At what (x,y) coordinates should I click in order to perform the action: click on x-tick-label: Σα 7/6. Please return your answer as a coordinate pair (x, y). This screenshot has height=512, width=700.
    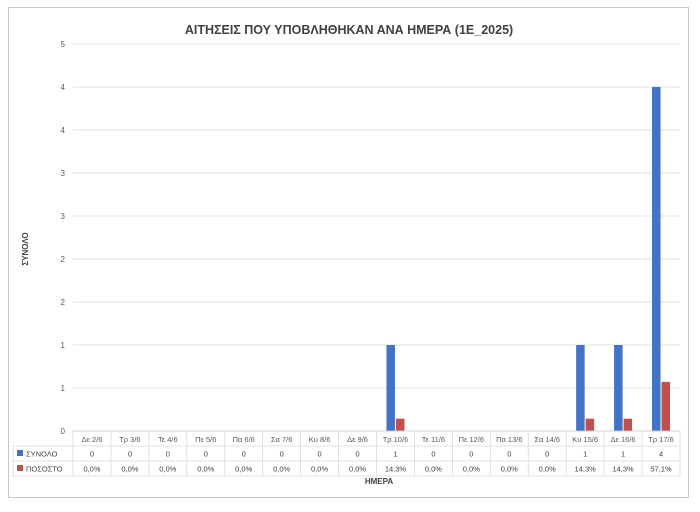
    Looking at the image, I should click on (281, 439).